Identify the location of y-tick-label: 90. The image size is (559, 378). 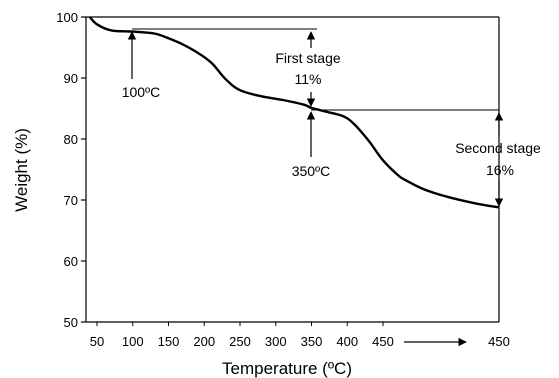
(71, 78).